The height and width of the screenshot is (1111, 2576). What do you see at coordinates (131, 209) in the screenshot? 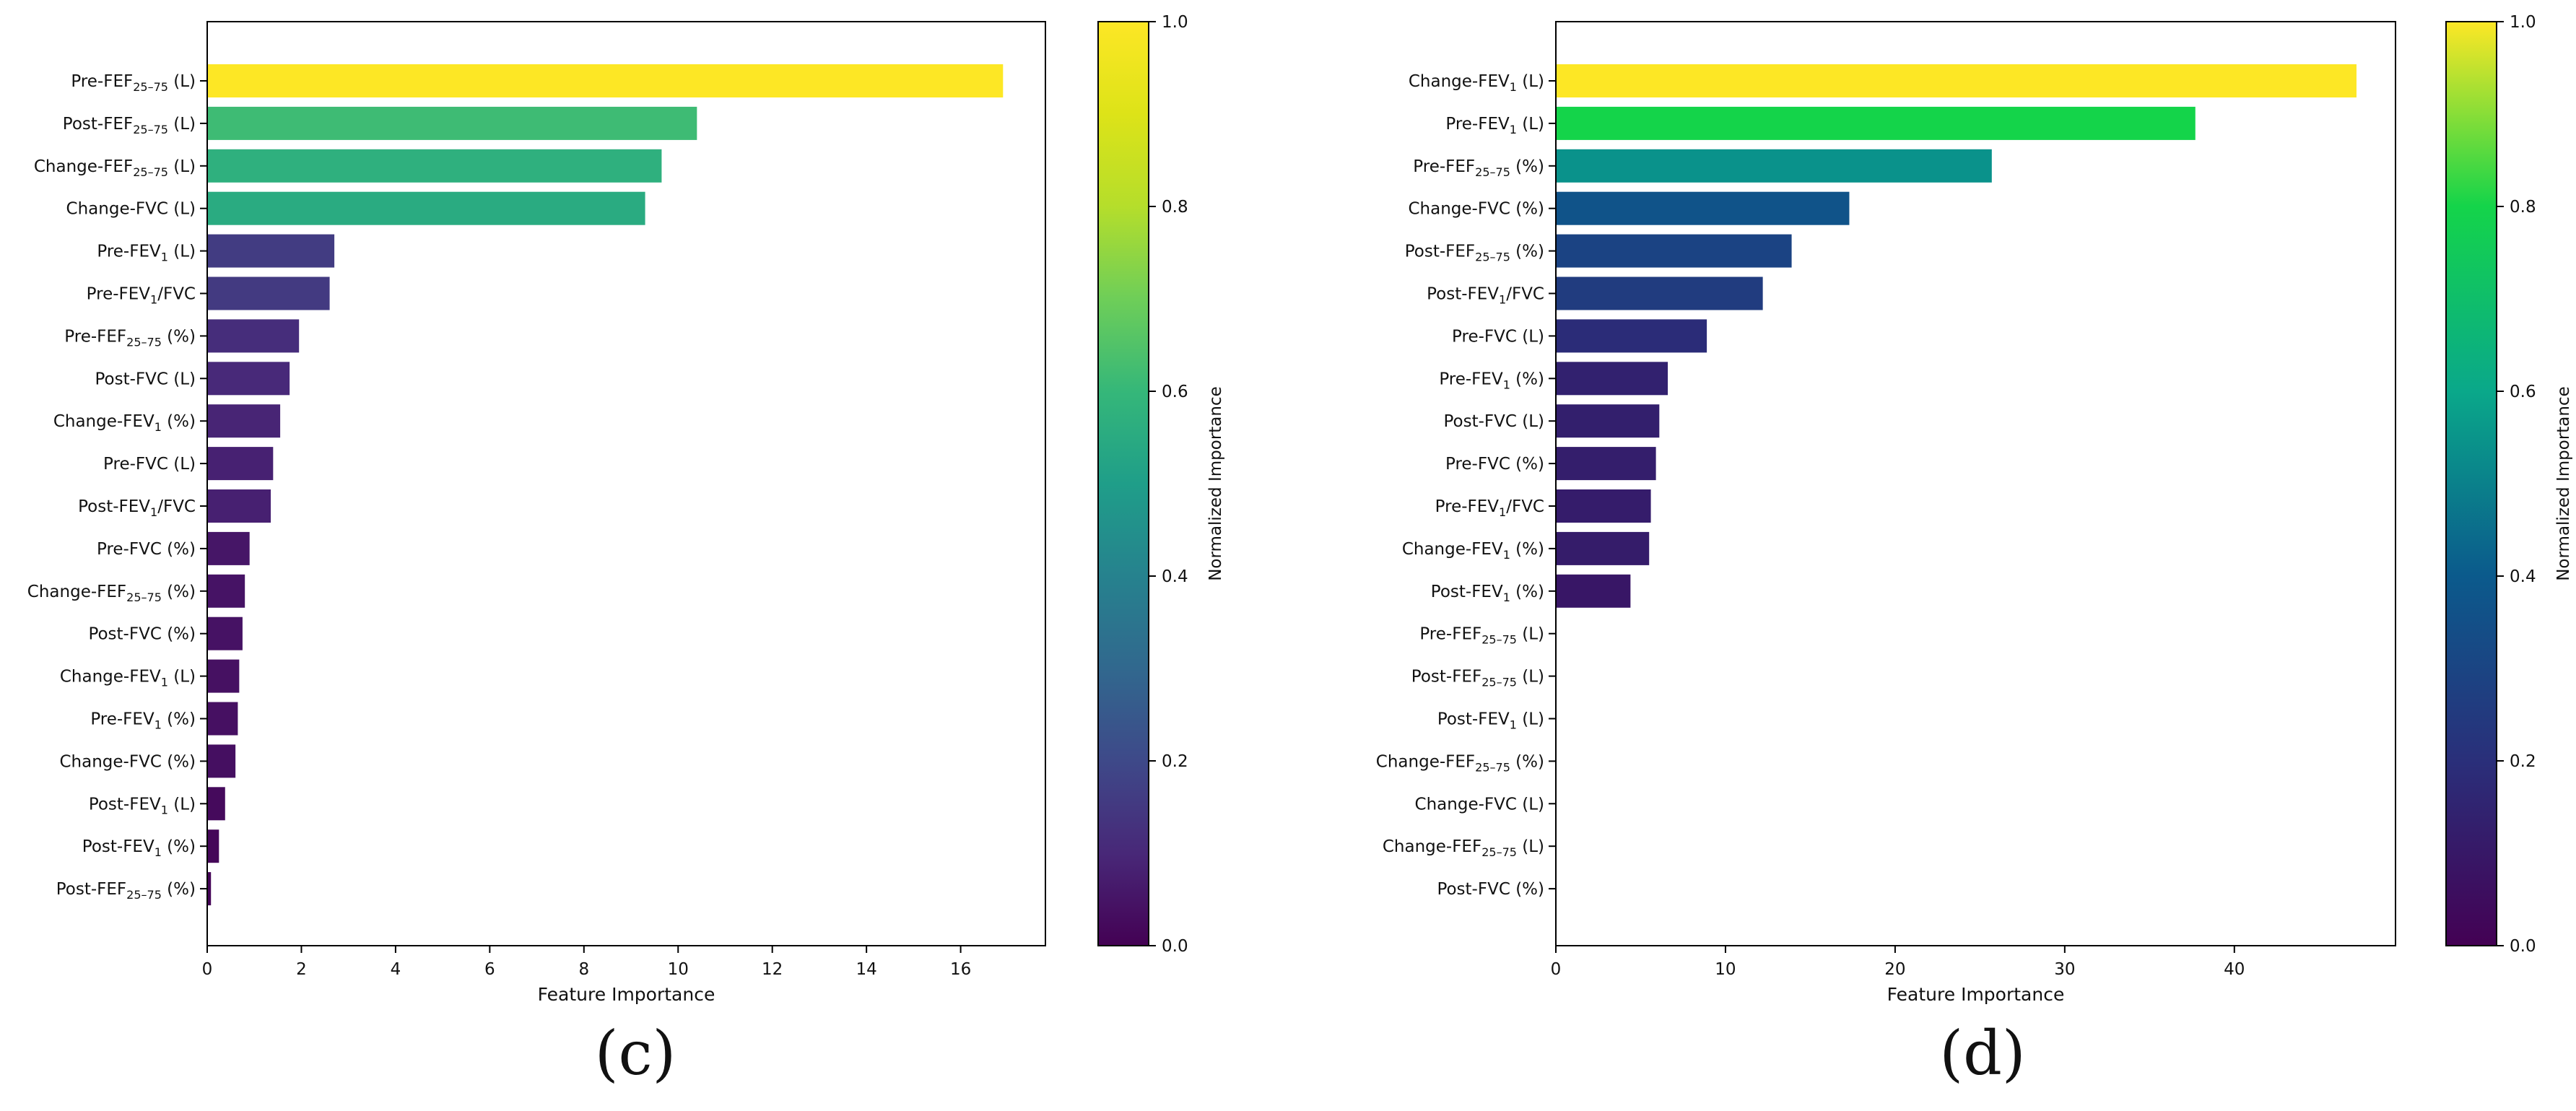
I see `y-tick-label: Change-FVC (L)` at bounding box center [131, 209].